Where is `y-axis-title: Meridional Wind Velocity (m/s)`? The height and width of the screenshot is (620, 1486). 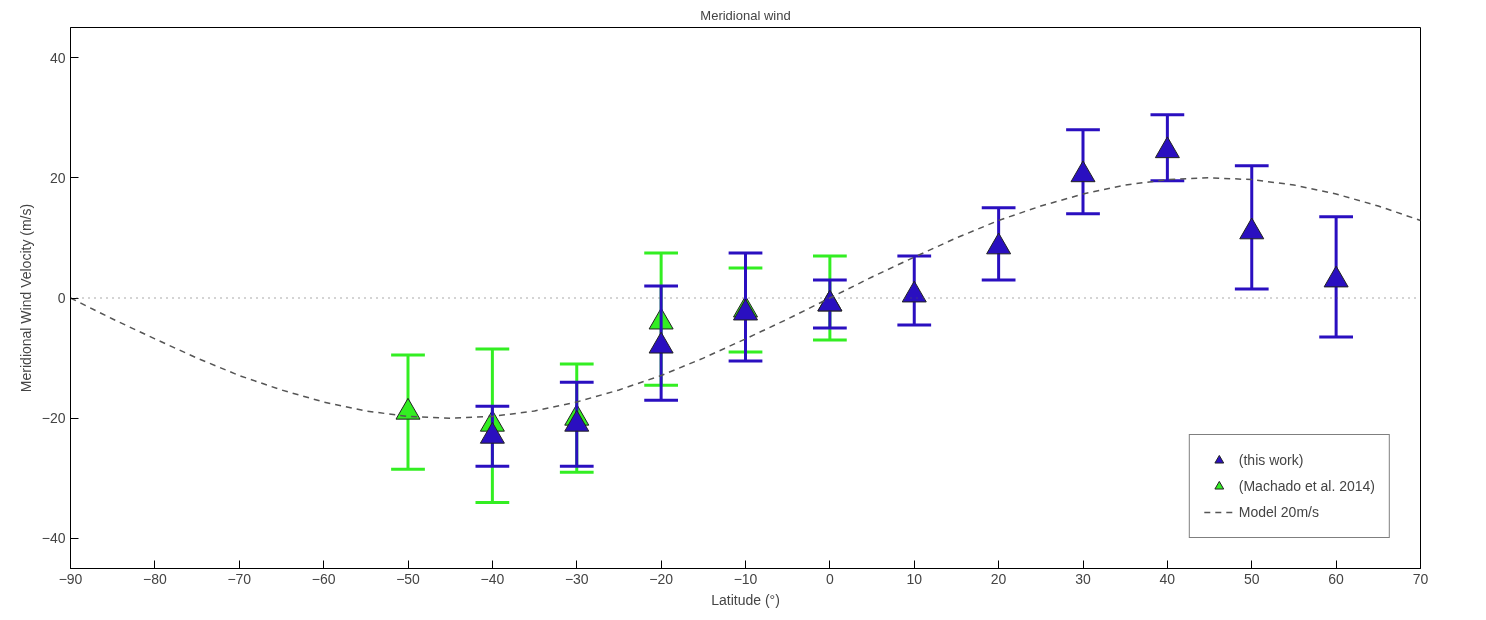
y-axis-title: Meridional Wind Velocity (m/s) is located at coordinates (25, 298).